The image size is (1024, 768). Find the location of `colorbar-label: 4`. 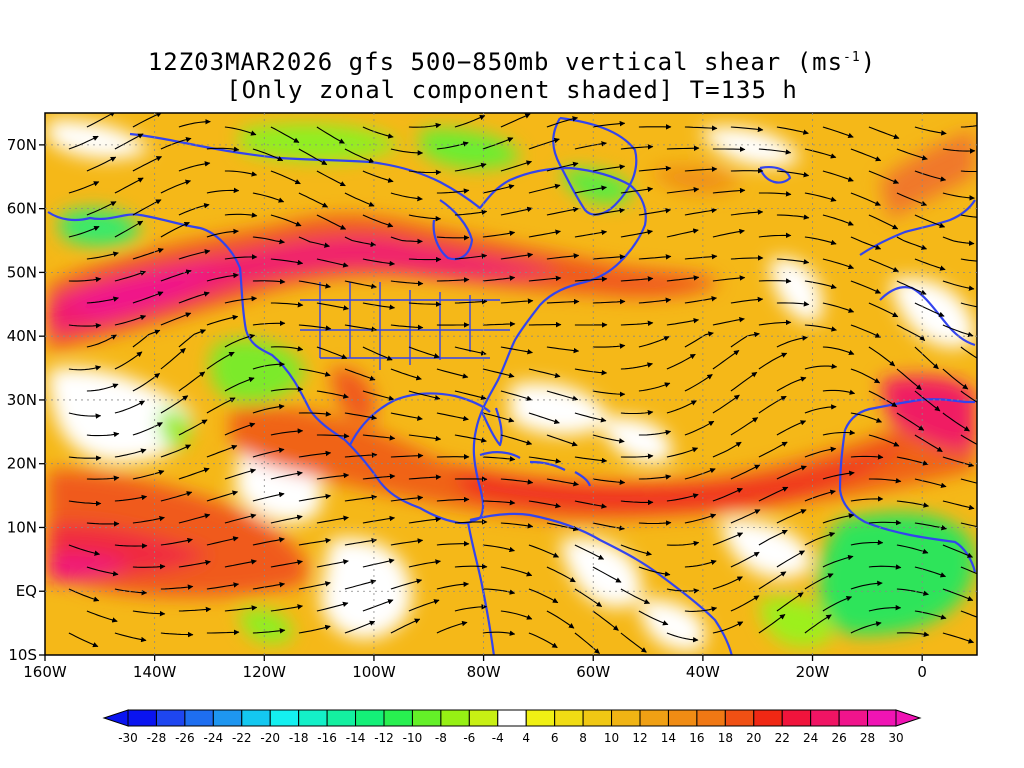

colorbar-label: 4 is located at coordinates (526, 738).